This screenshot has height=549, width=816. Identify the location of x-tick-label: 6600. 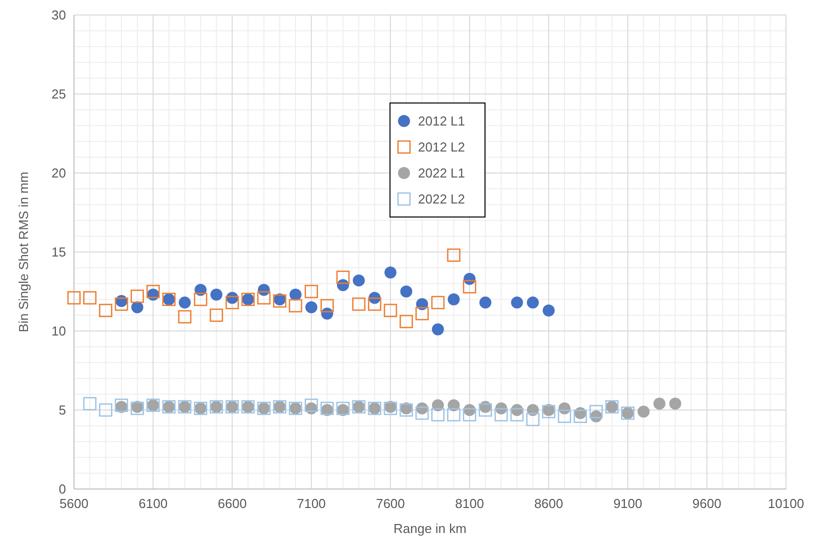
(232, 503).